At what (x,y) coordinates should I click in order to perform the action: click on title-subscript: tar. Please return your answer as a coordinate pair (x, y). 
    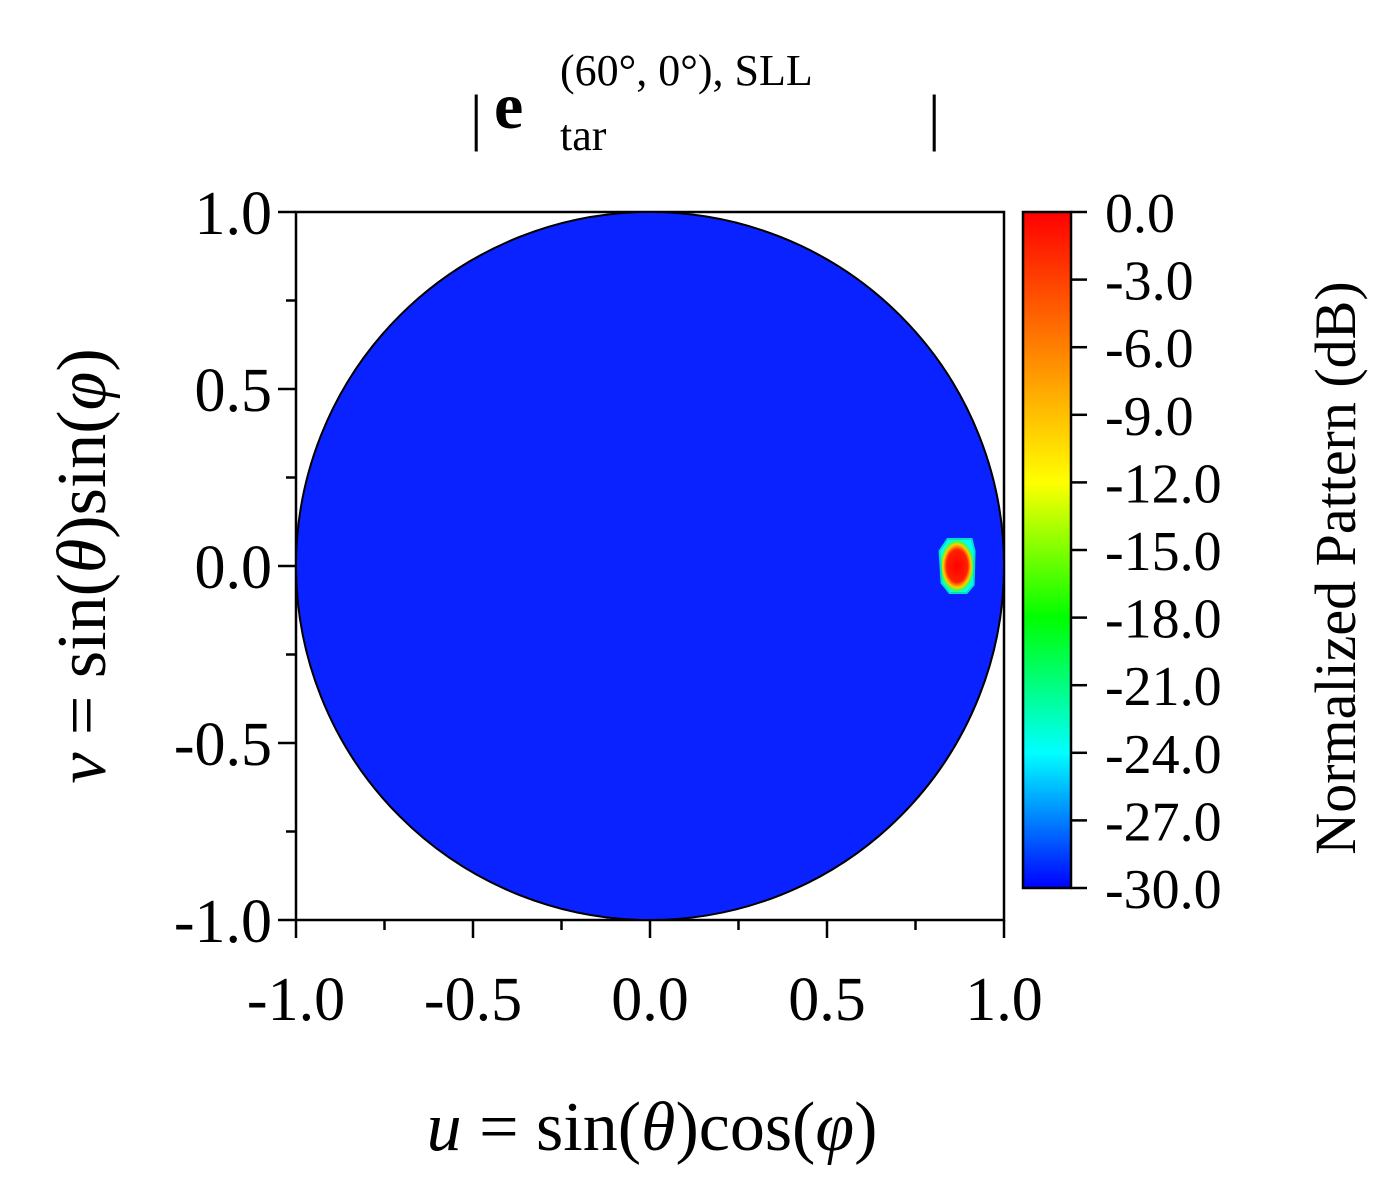
    Looking at the image, I should click on (583, 135).